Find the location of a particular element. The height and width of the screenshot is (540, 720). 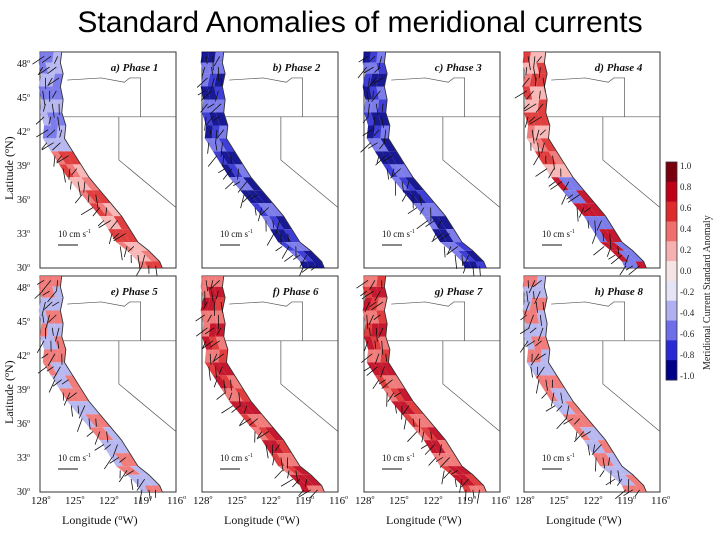

colorbar-tick-label: 0.8 is located at coordinates (686, 187).